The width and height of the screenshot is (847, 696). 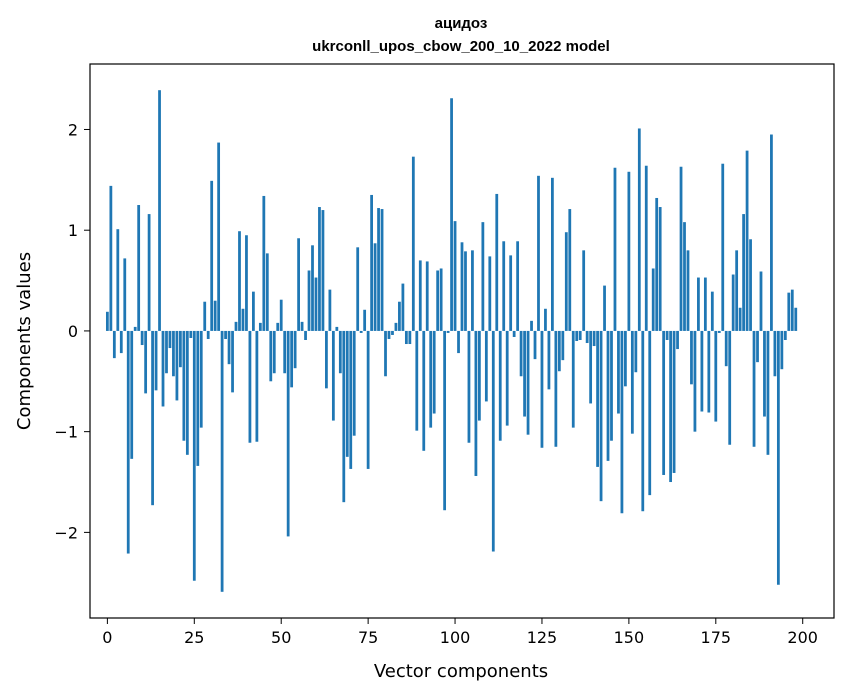 I want to click on x-tick-label: 25, so click(x=194, y=637).